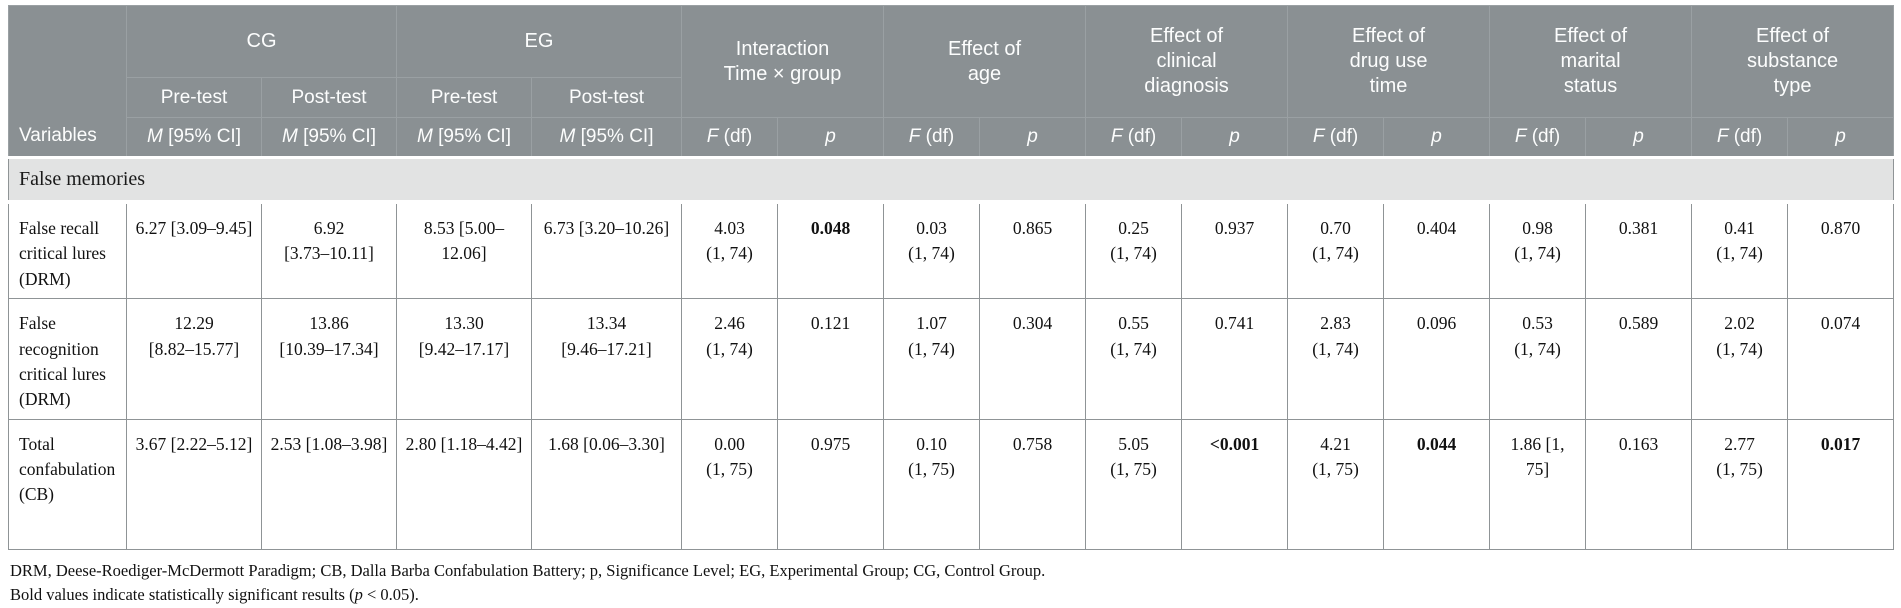 The image size is (1901, 608). What do you see at coordinates (329, 484) in the screenshot?
I see `cg-posttest-value: 2.53 [1.08–3.98]` at bounding box center [329, 484].